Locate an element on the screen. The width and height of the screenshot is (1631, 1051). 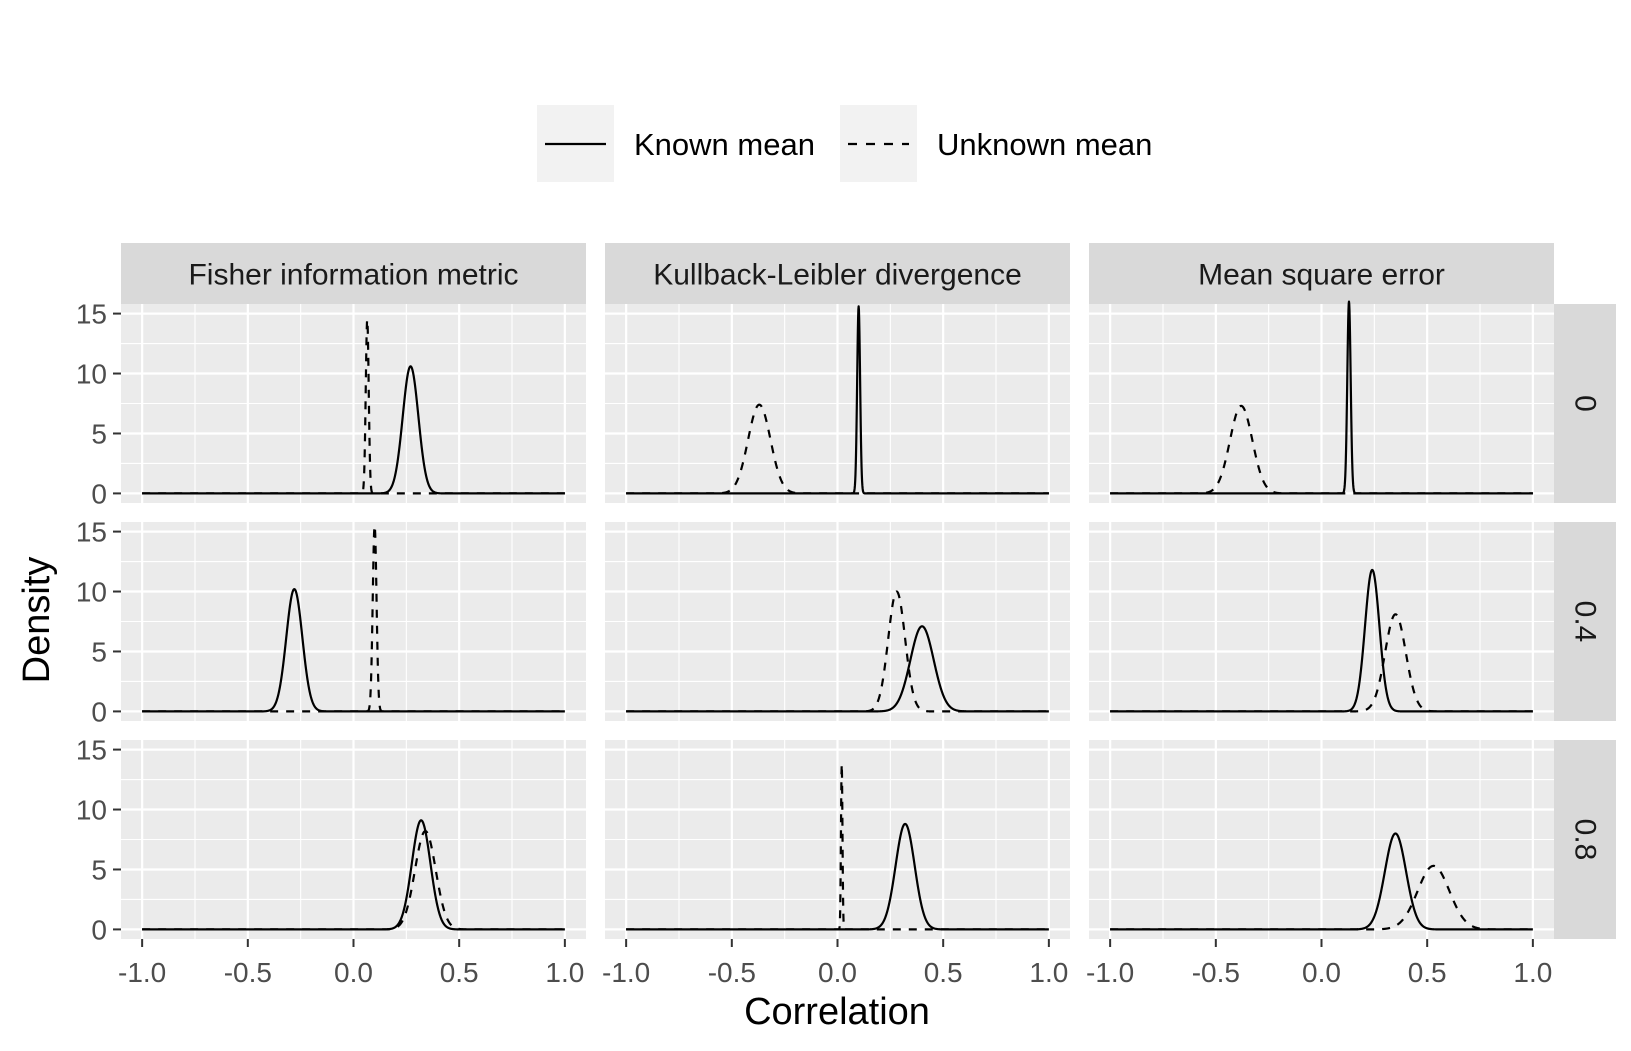
panel-r1-c0: 0 5 10 15 is located at coordinates (331, 622).